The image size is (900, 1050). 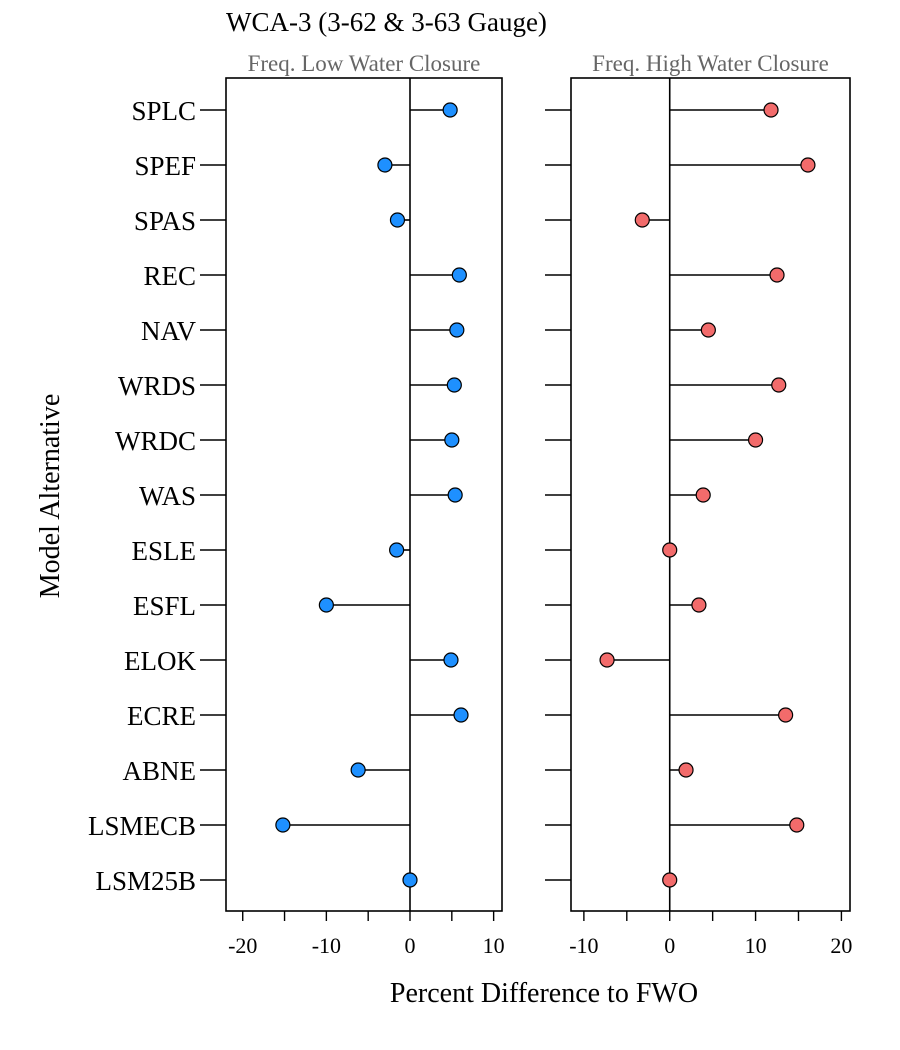 I want to click on category-label: WRDC, so click(x=155, y=441).